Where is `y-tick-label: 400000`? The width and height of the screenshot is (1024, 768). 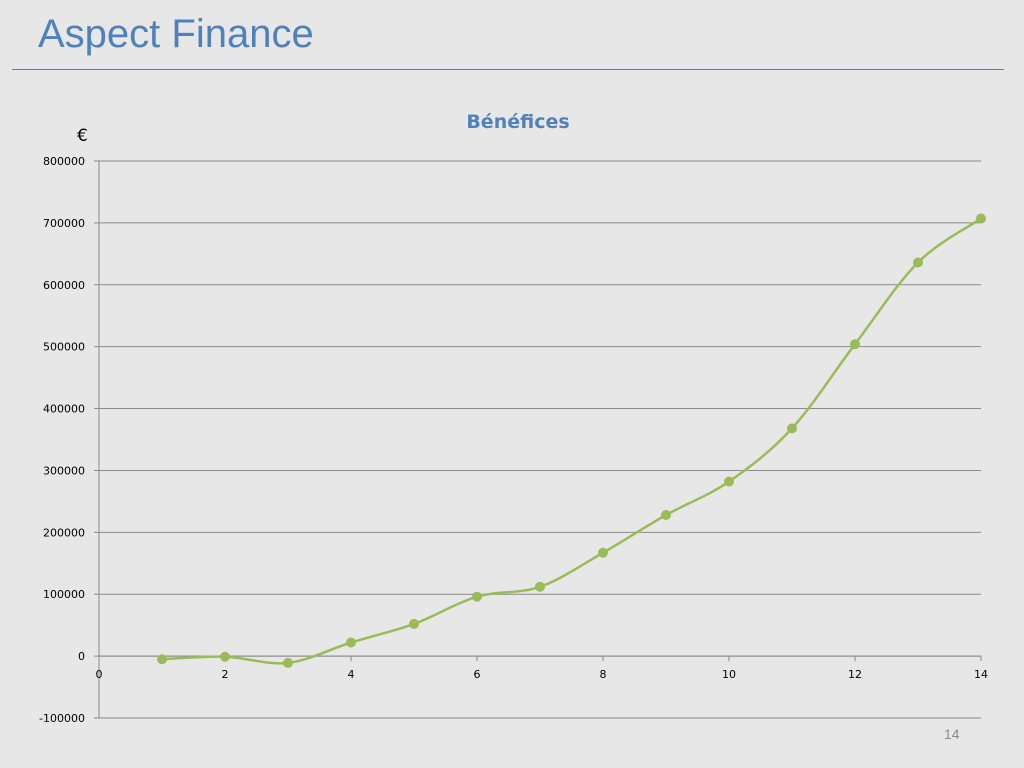
y-tick-label: 400000 is located at coordinates (64, 409).